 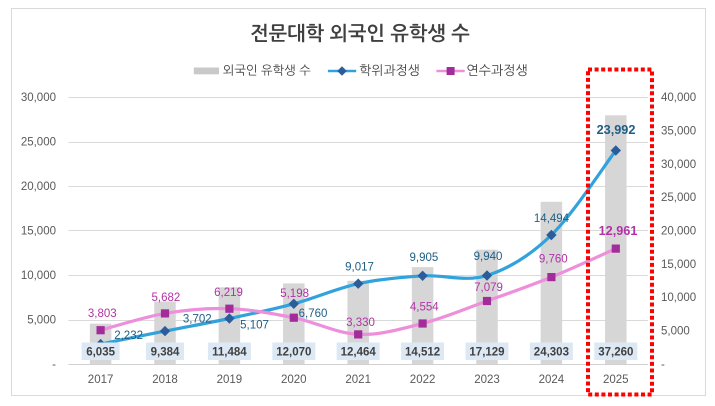 I want to click on svg-text: 5,107, so click(x=254, y=326).